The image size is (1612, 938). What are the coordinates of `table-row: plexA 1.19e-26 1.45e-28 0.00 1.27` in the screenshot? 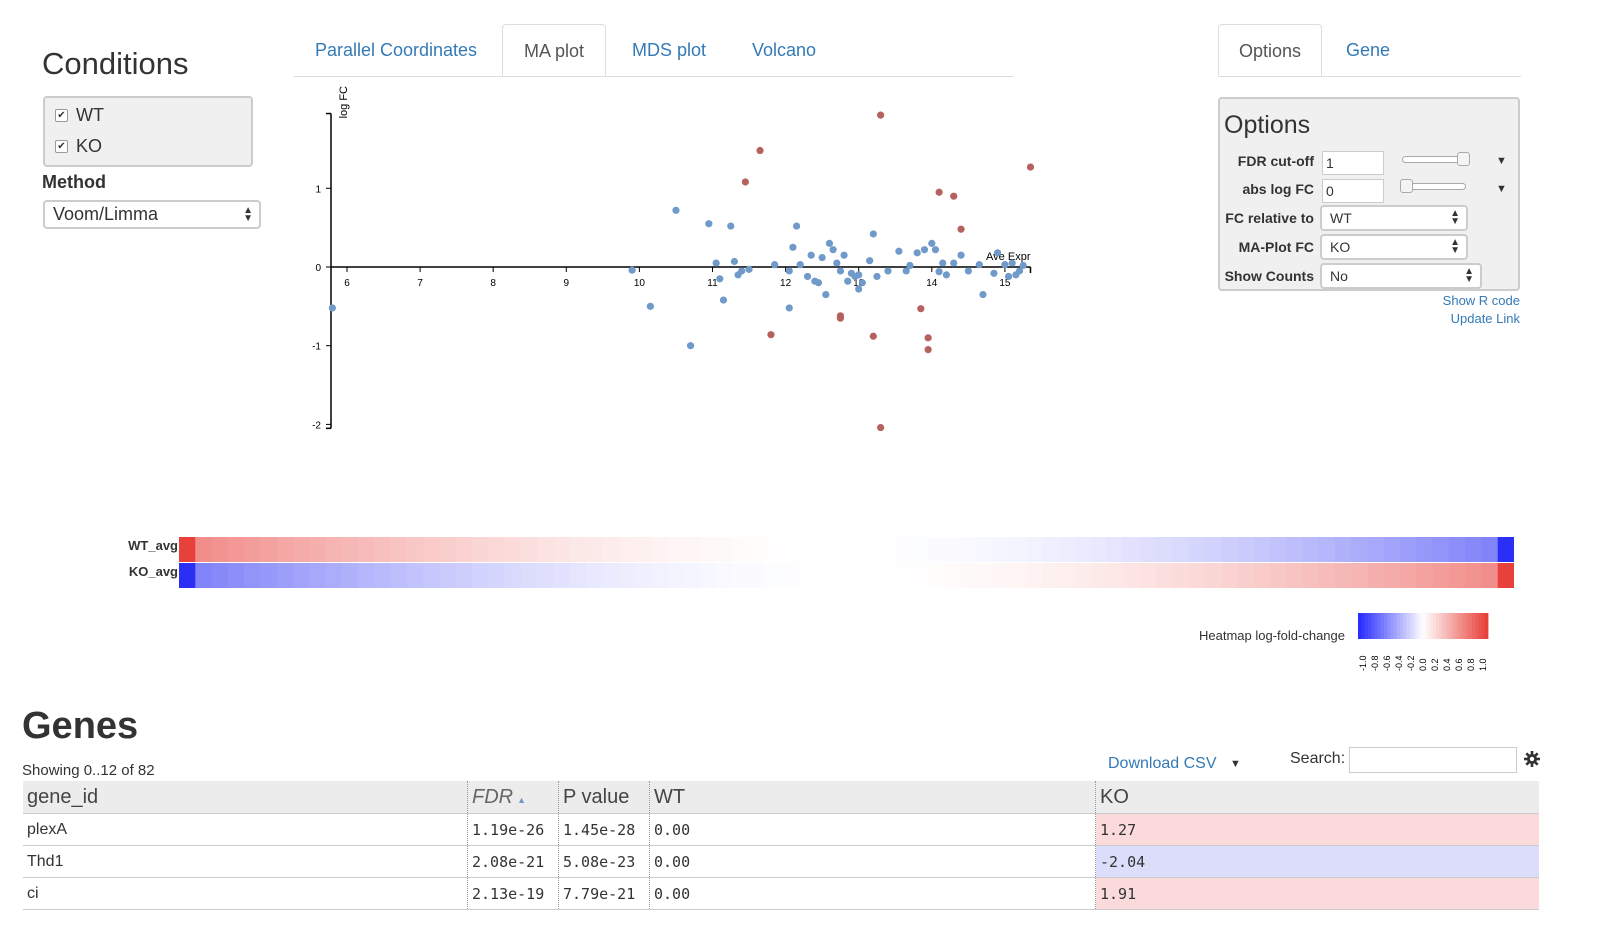 It's located at (781, 829).